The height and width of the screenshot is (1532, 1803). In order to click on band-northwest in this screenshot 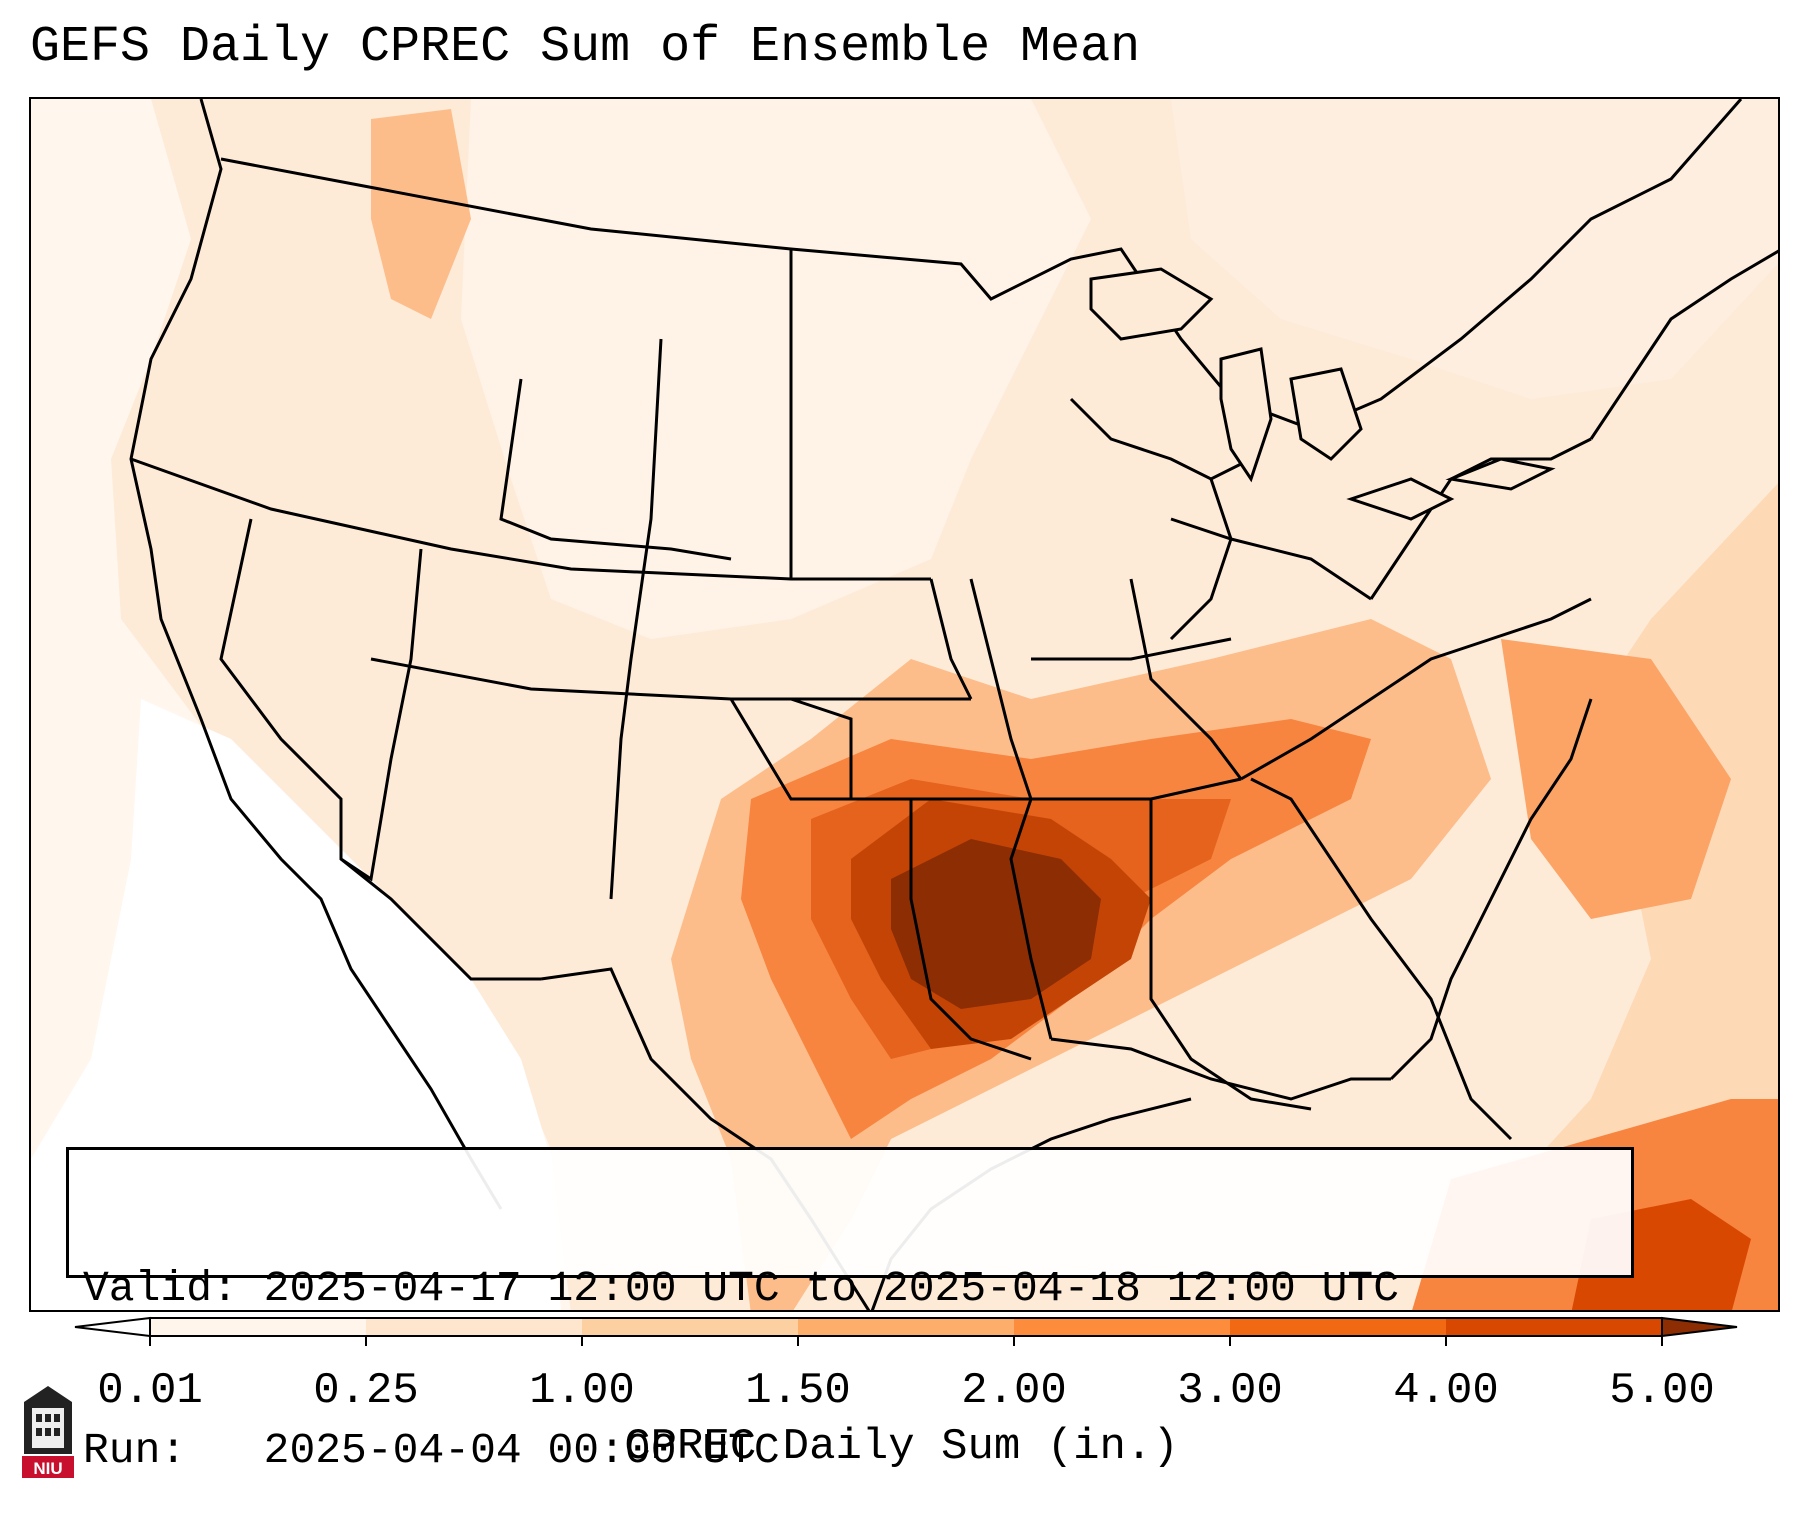, I will do `click(421, 214)`.